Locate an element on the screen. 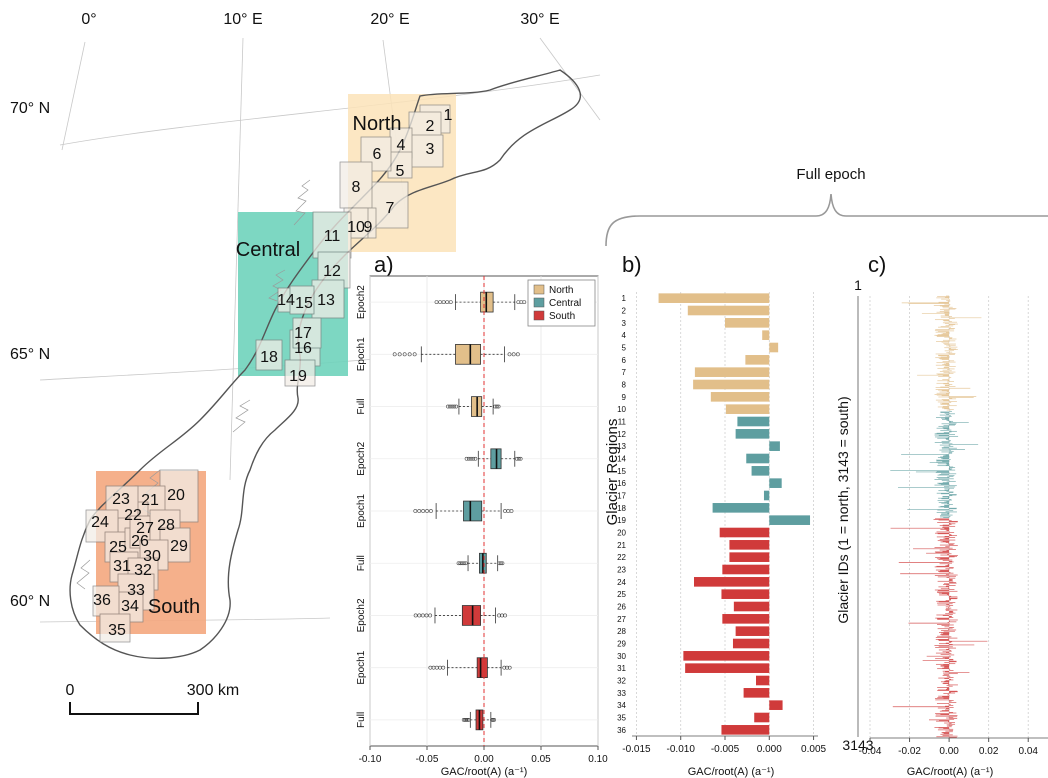  panel-b-y-axis-label: Glacier Regions is located at coordinates (612, 472).